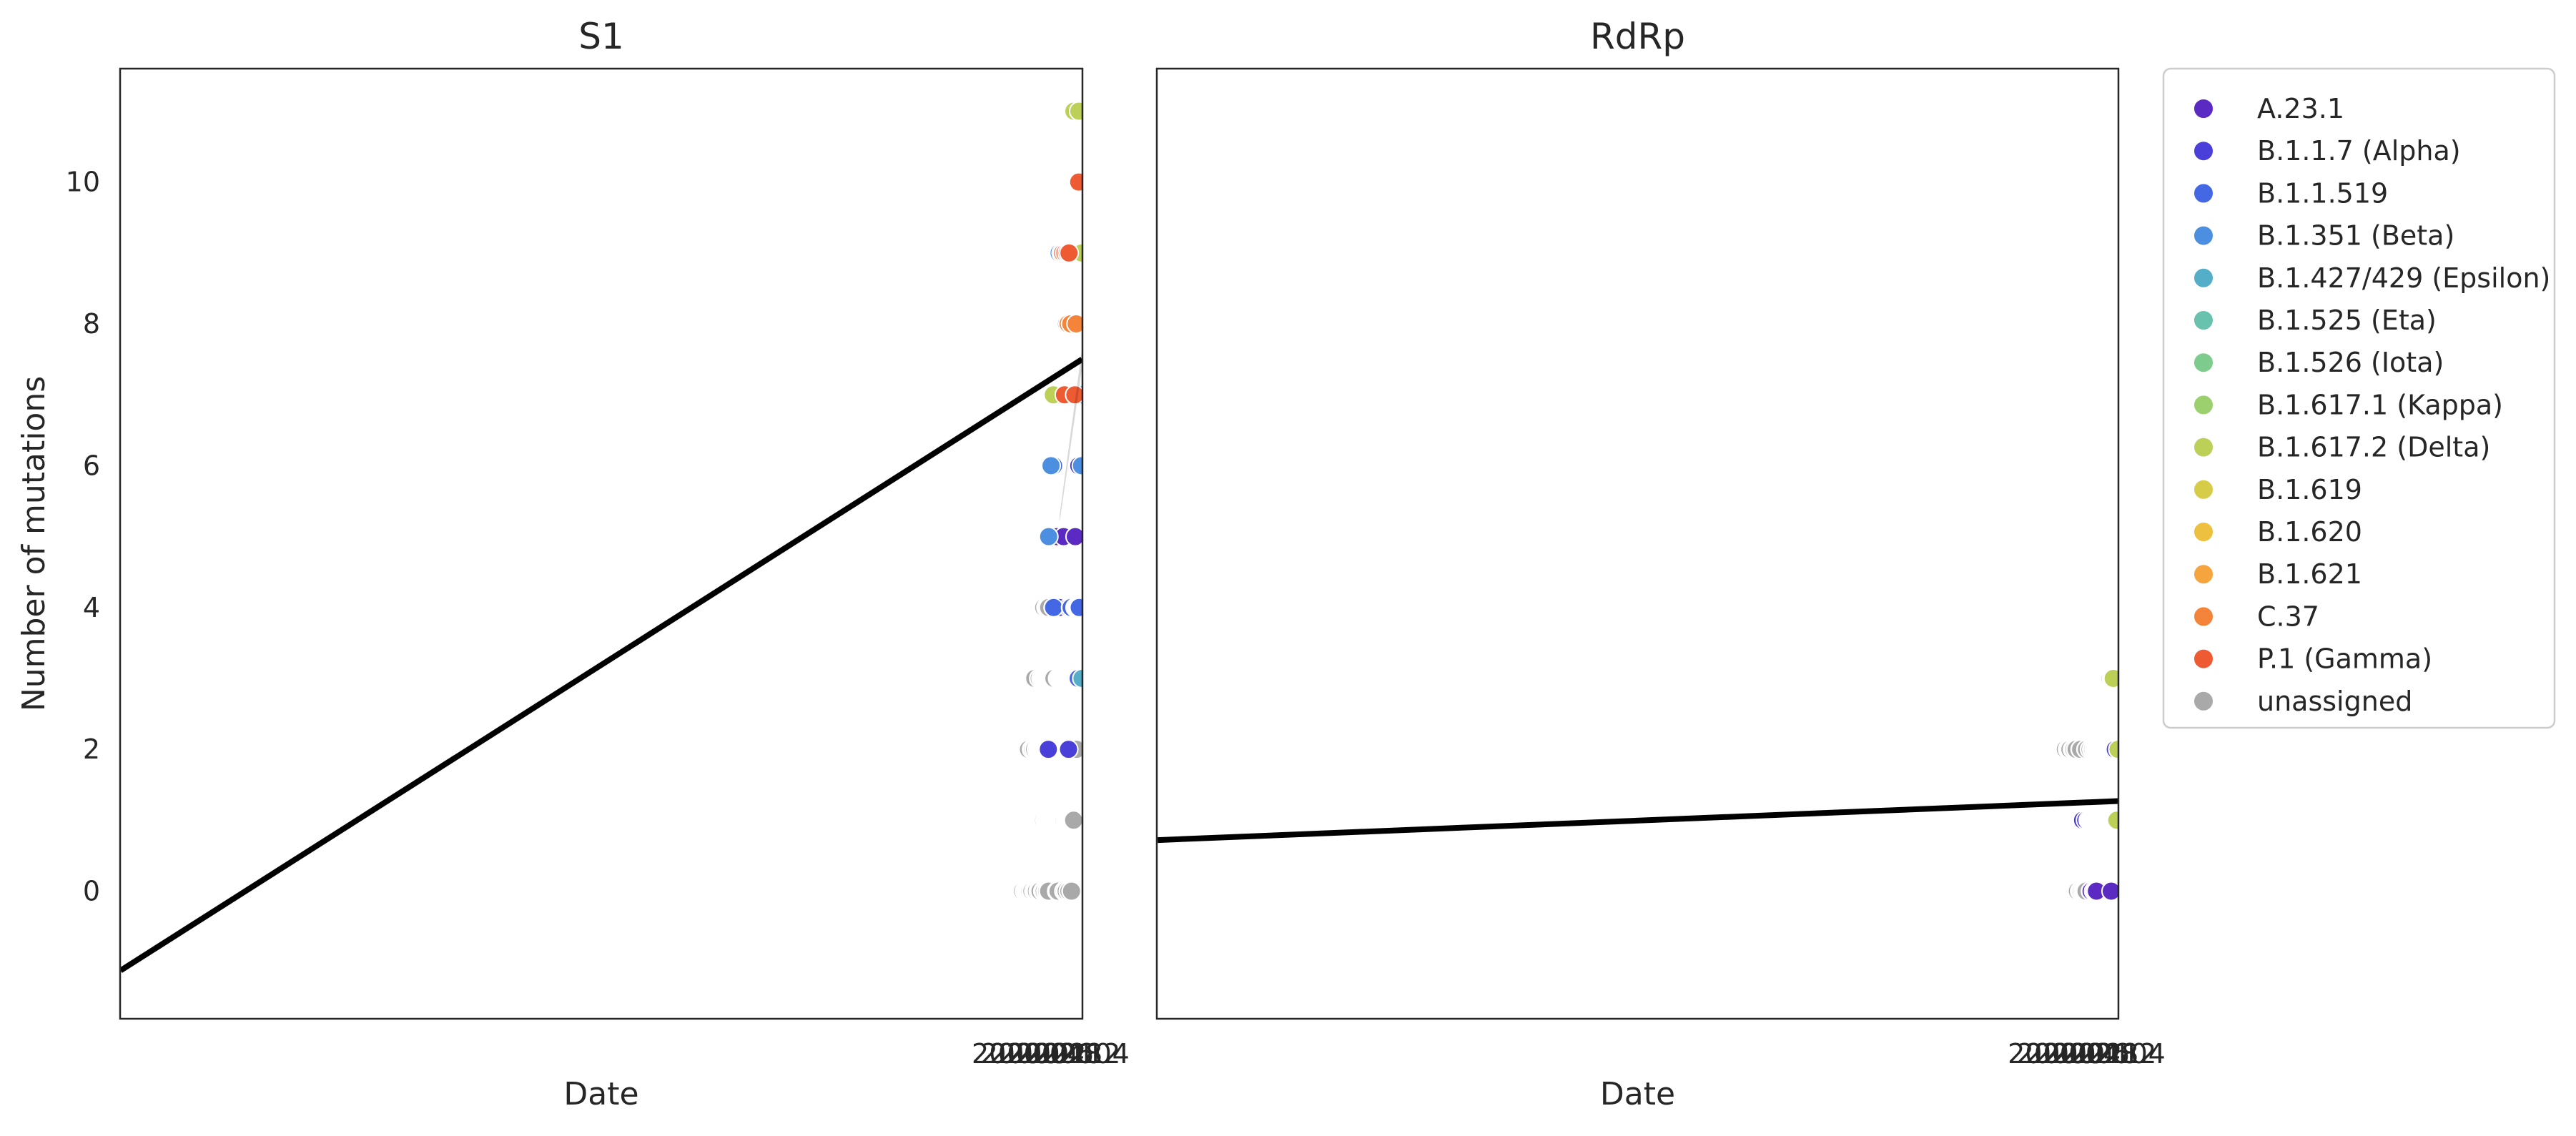  Describe the element at coordinates (34, 543) in the screenshot. I see `y-axis-label: Number of mutations` at that location.